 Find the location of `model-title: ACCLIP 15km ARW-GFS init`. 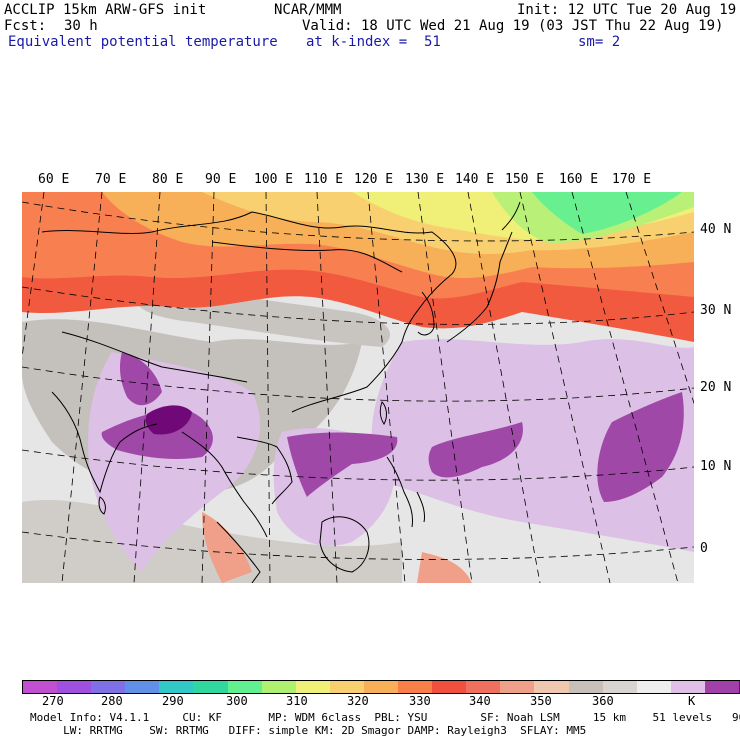

model-title: ACCLIP 15km ARW-GFS init is located at coordinates (105, 10).